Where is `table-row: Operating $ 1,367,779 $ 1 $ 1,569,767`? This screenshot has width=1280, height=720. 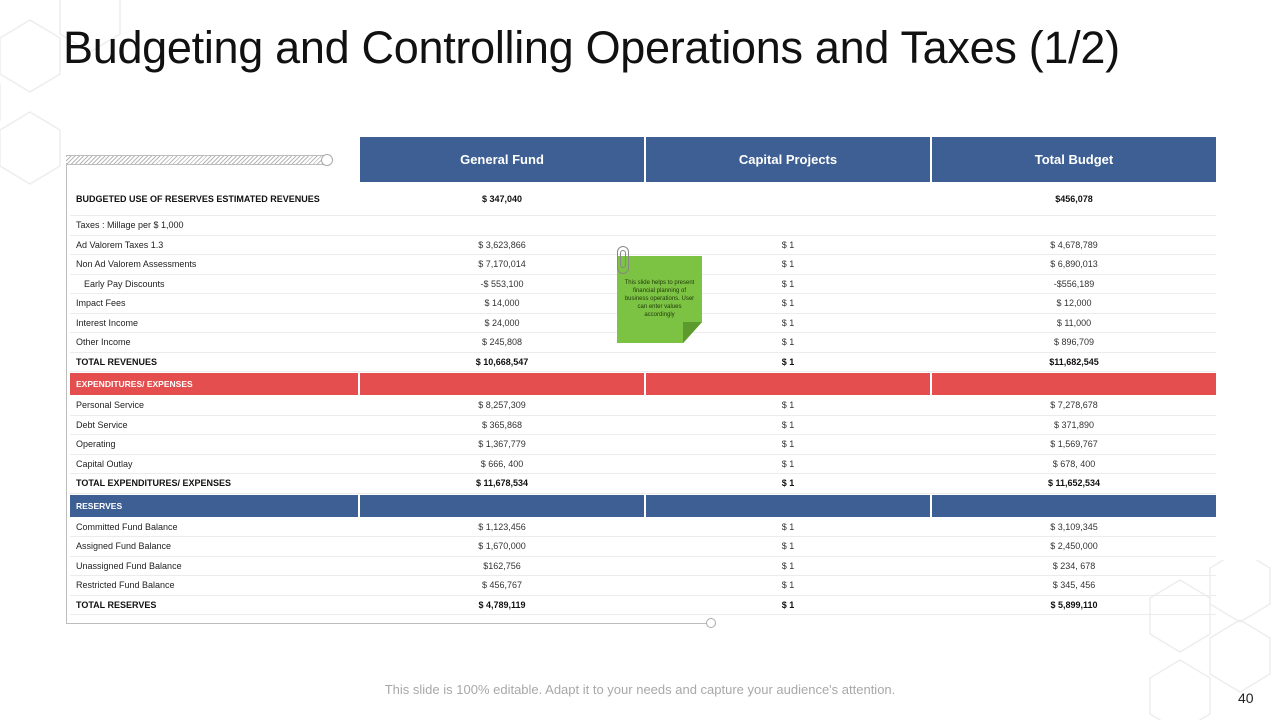 table-row: Operating $ 1,367,779 $ 1 $ 1,569,767 is located at coordinates (643, 445).